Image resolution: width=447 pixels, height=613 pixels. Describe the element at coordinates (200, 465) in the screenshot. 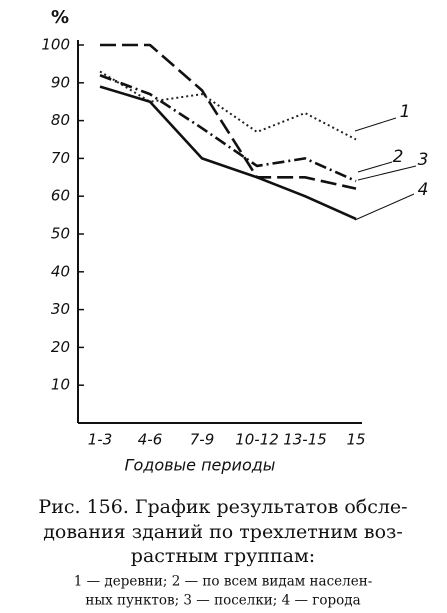

I see `x-axis-label: Годовые периоды` at that location.